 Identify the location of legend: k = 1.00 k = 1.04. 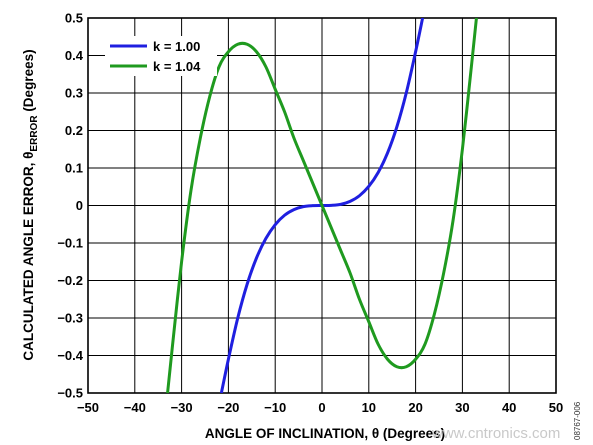
(161, 56).